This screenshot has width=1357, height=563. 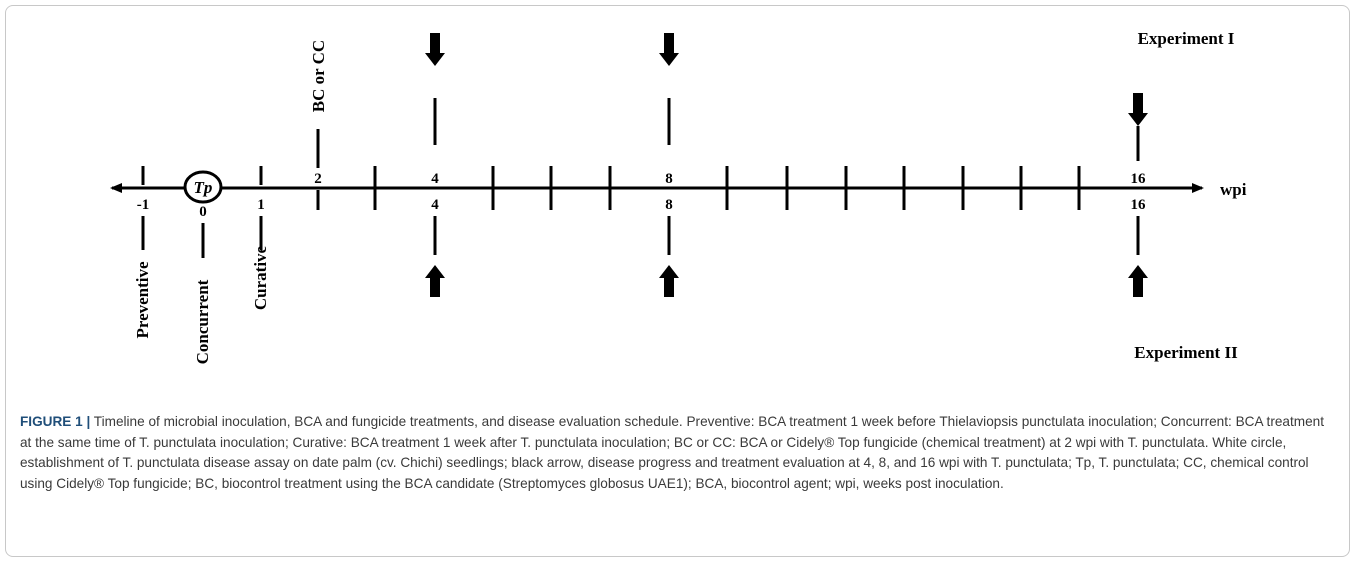 What do you see at coordinates (786, 97) in the screenshot?
I see `evaluation-arrows-top` at bounding box center [786, 97].